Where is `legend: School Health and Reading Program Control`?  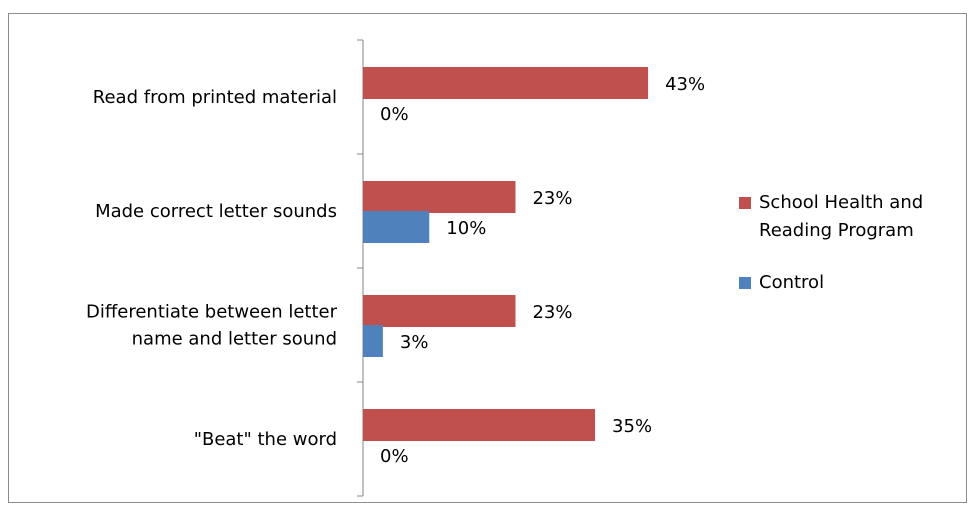
legend: School Health and Reading Program Control is located at coordinates (831, 242).